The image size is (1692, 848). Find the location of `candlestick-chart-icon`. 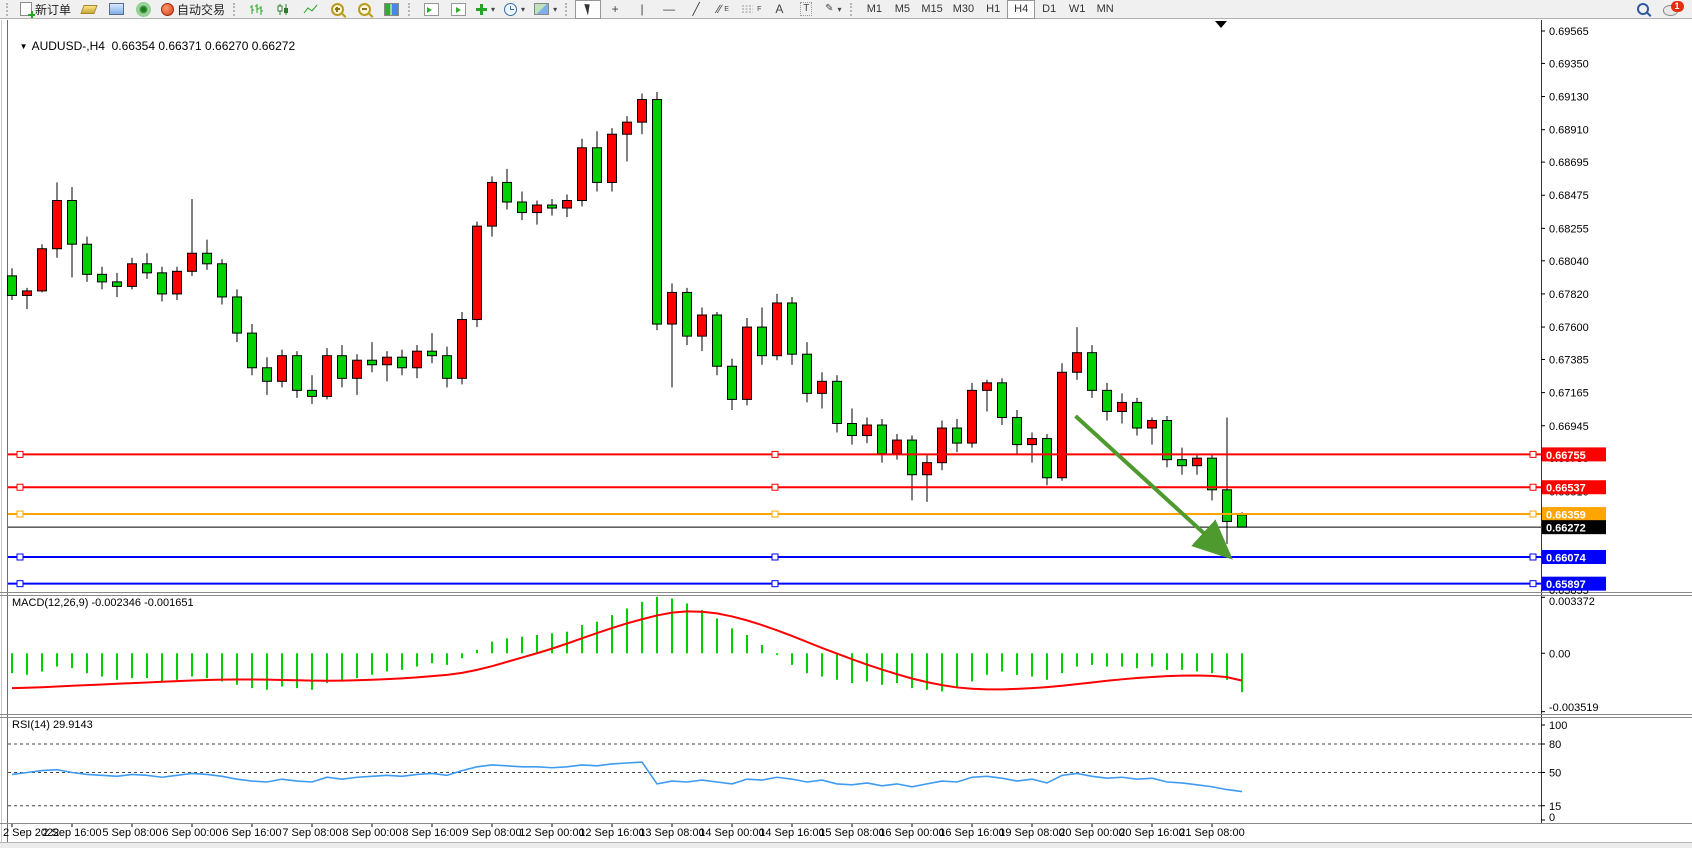

candlestick-chart-icon is located at coordinates (282, 9).